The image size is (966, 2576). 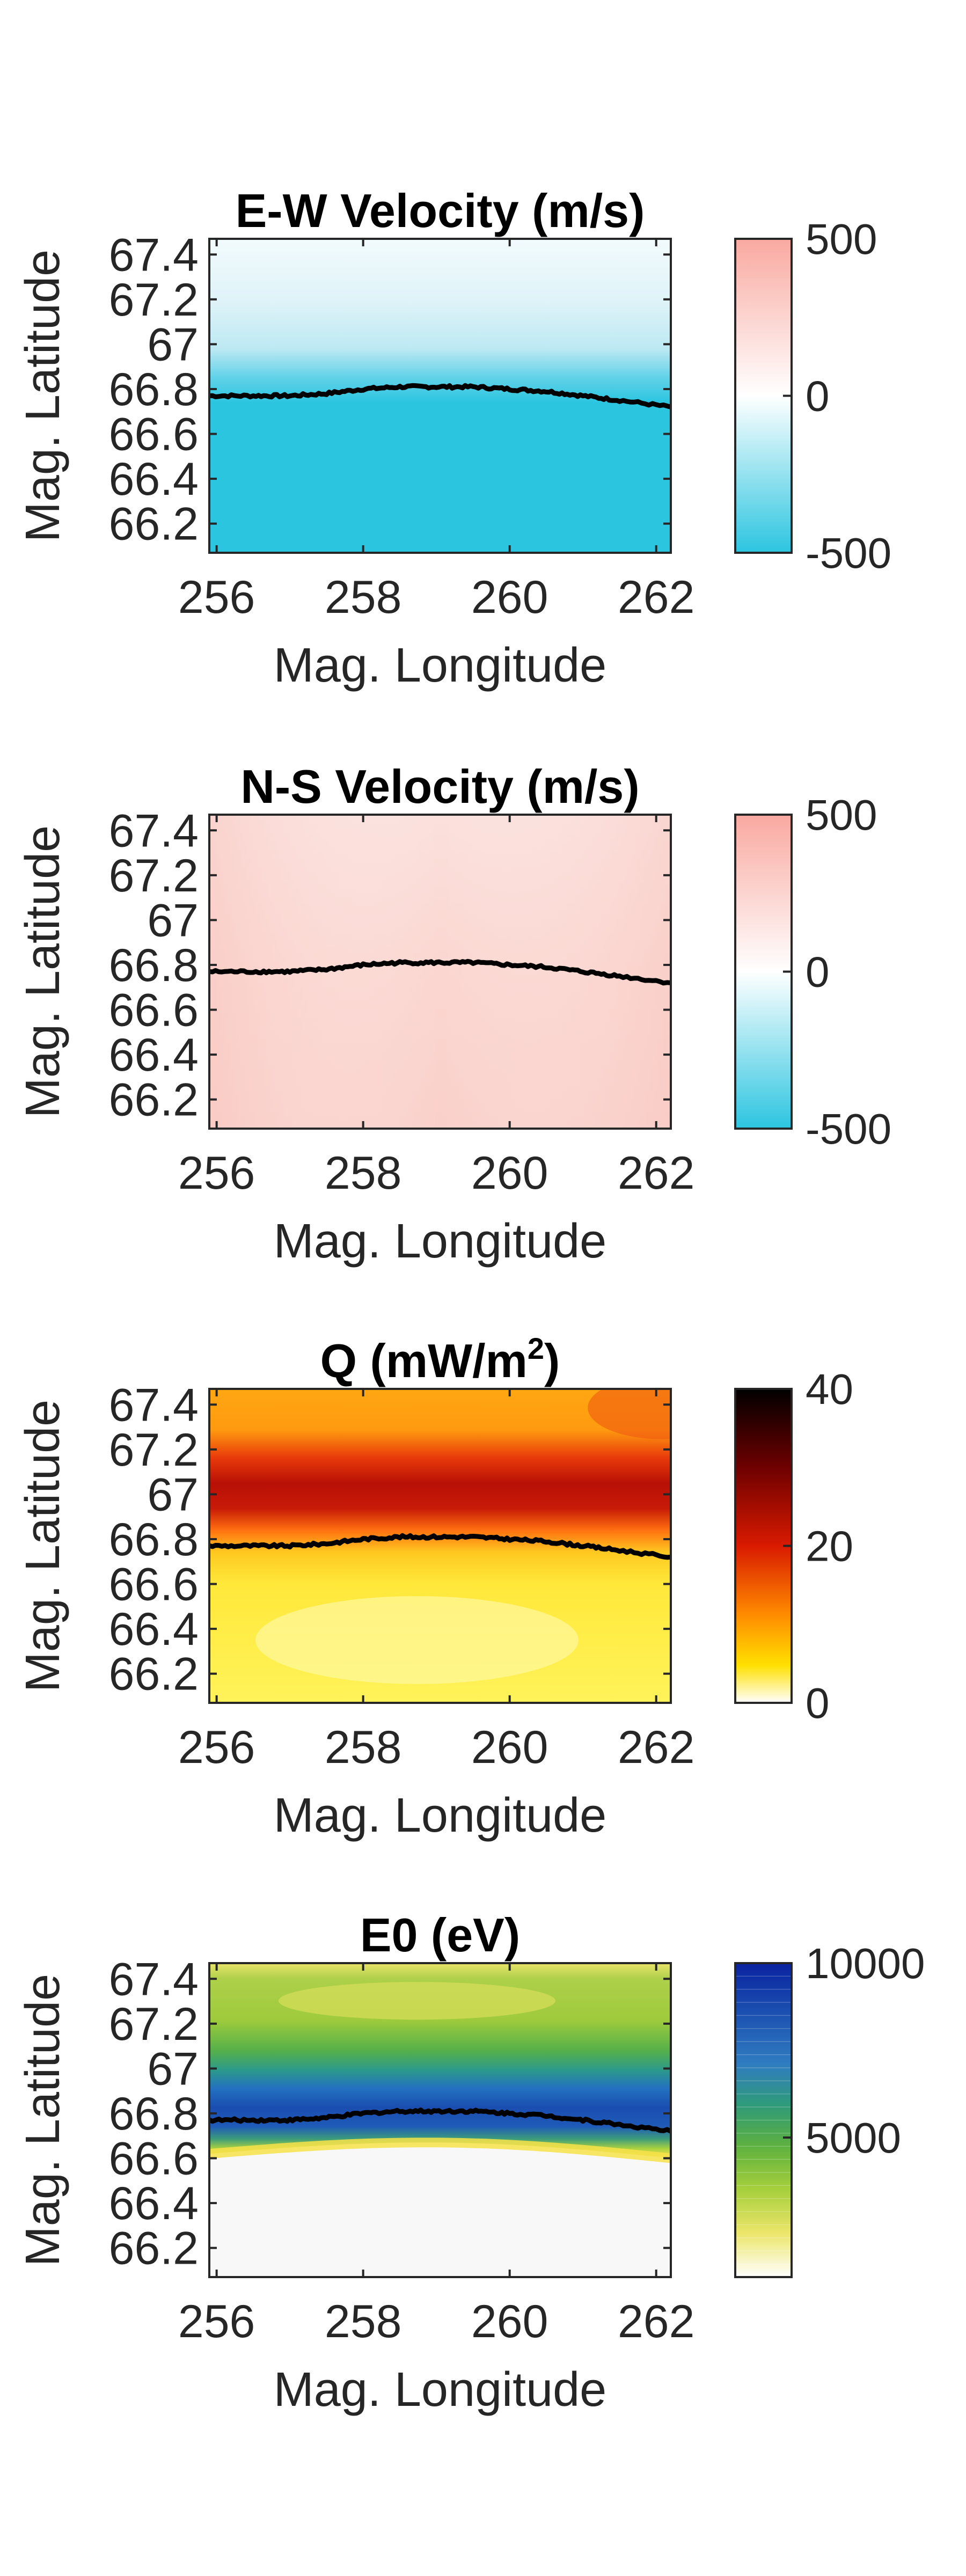 What do you see at coordinates (853, 2138) in the screenshot?
I see `colorbar-tick-label: 5000` at bounding box center [853, 2138].